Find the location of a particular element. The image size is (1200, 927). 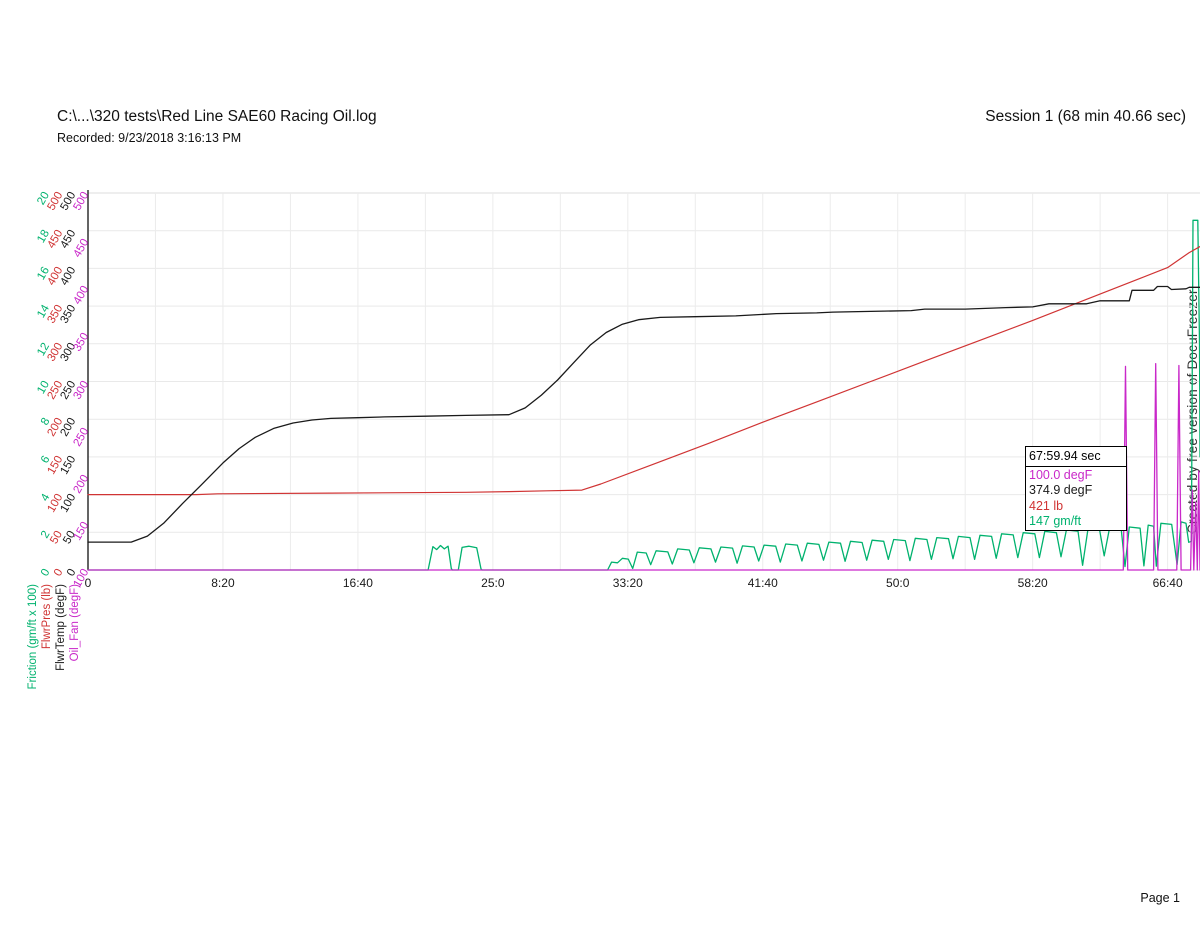

cursor-friction-value: 147 gm/ft is located at coordinates (1055, 521).